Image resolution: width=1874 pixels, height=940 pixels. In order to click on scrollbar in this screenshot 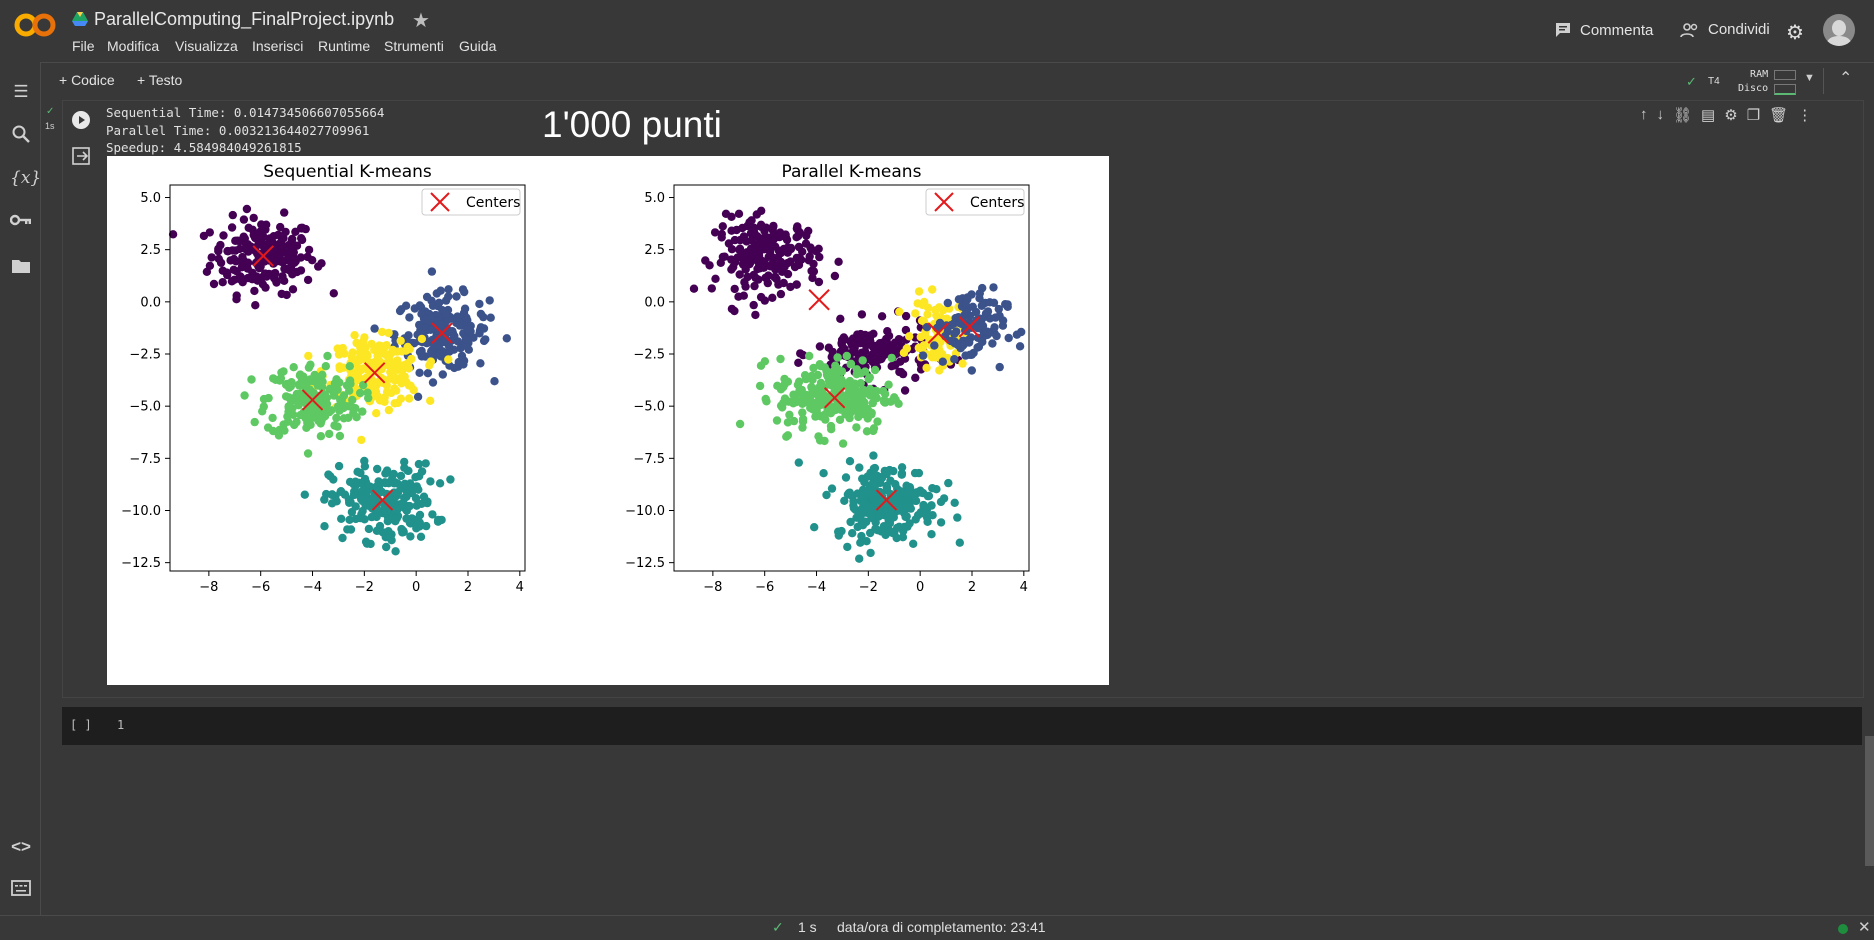, I will do `click(1869, 801)`.